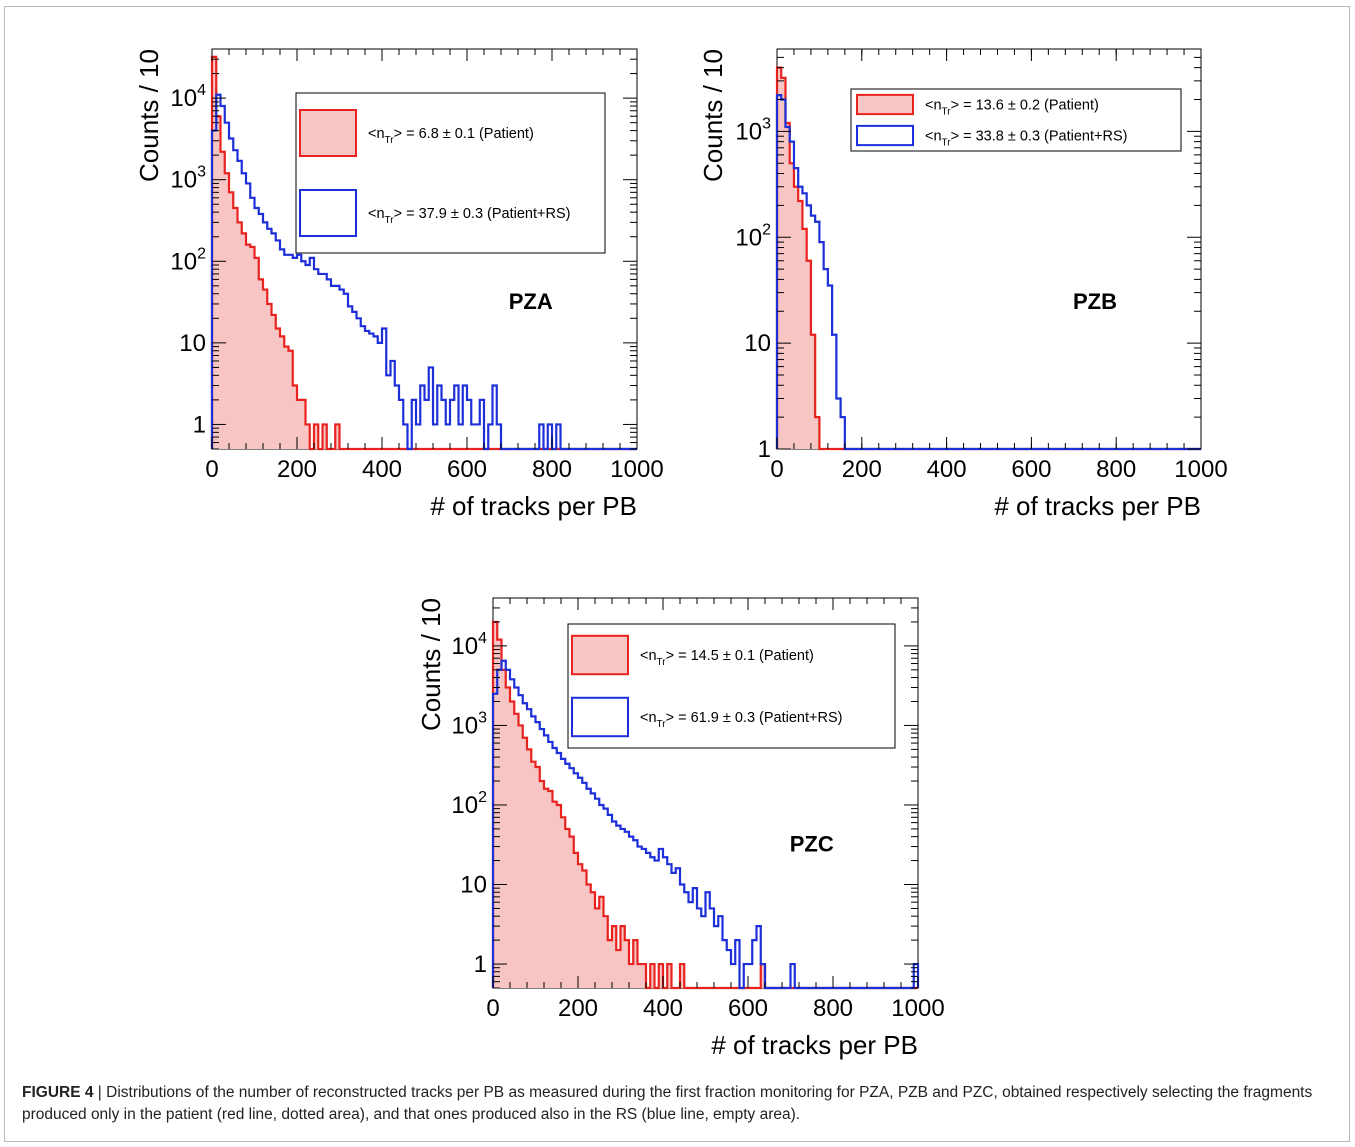  What do you see at coordinates (482, 214) in the screenshot?
I see `legend-entry-suffix: > = 37.9 ± 0.3 (Patient+RS)` at bounding box center [482, 214].